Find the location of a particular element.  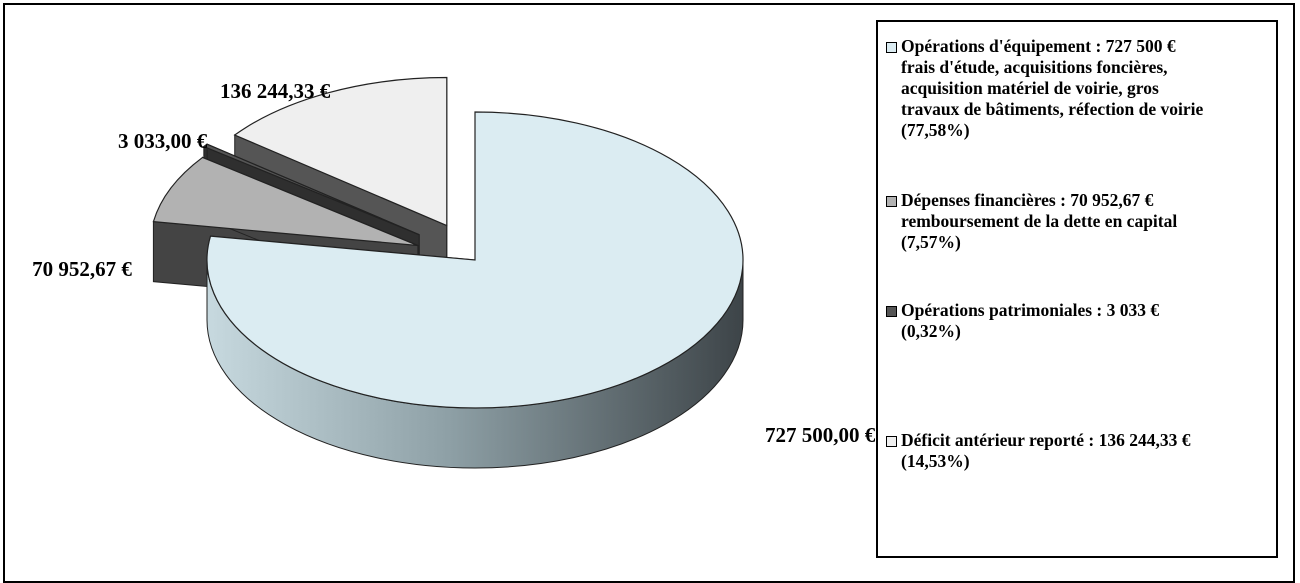

legend-line: Déficit antérieur reporté : 136 244,33 € is located at coordinates (1046, 440).